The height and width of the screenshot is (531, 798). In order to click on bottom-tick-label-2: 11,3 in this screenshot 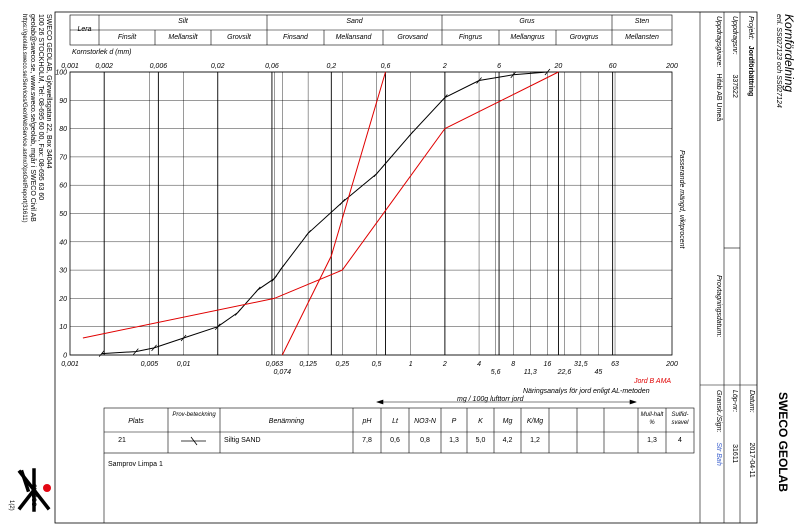, I will do `click(530, 372)`.